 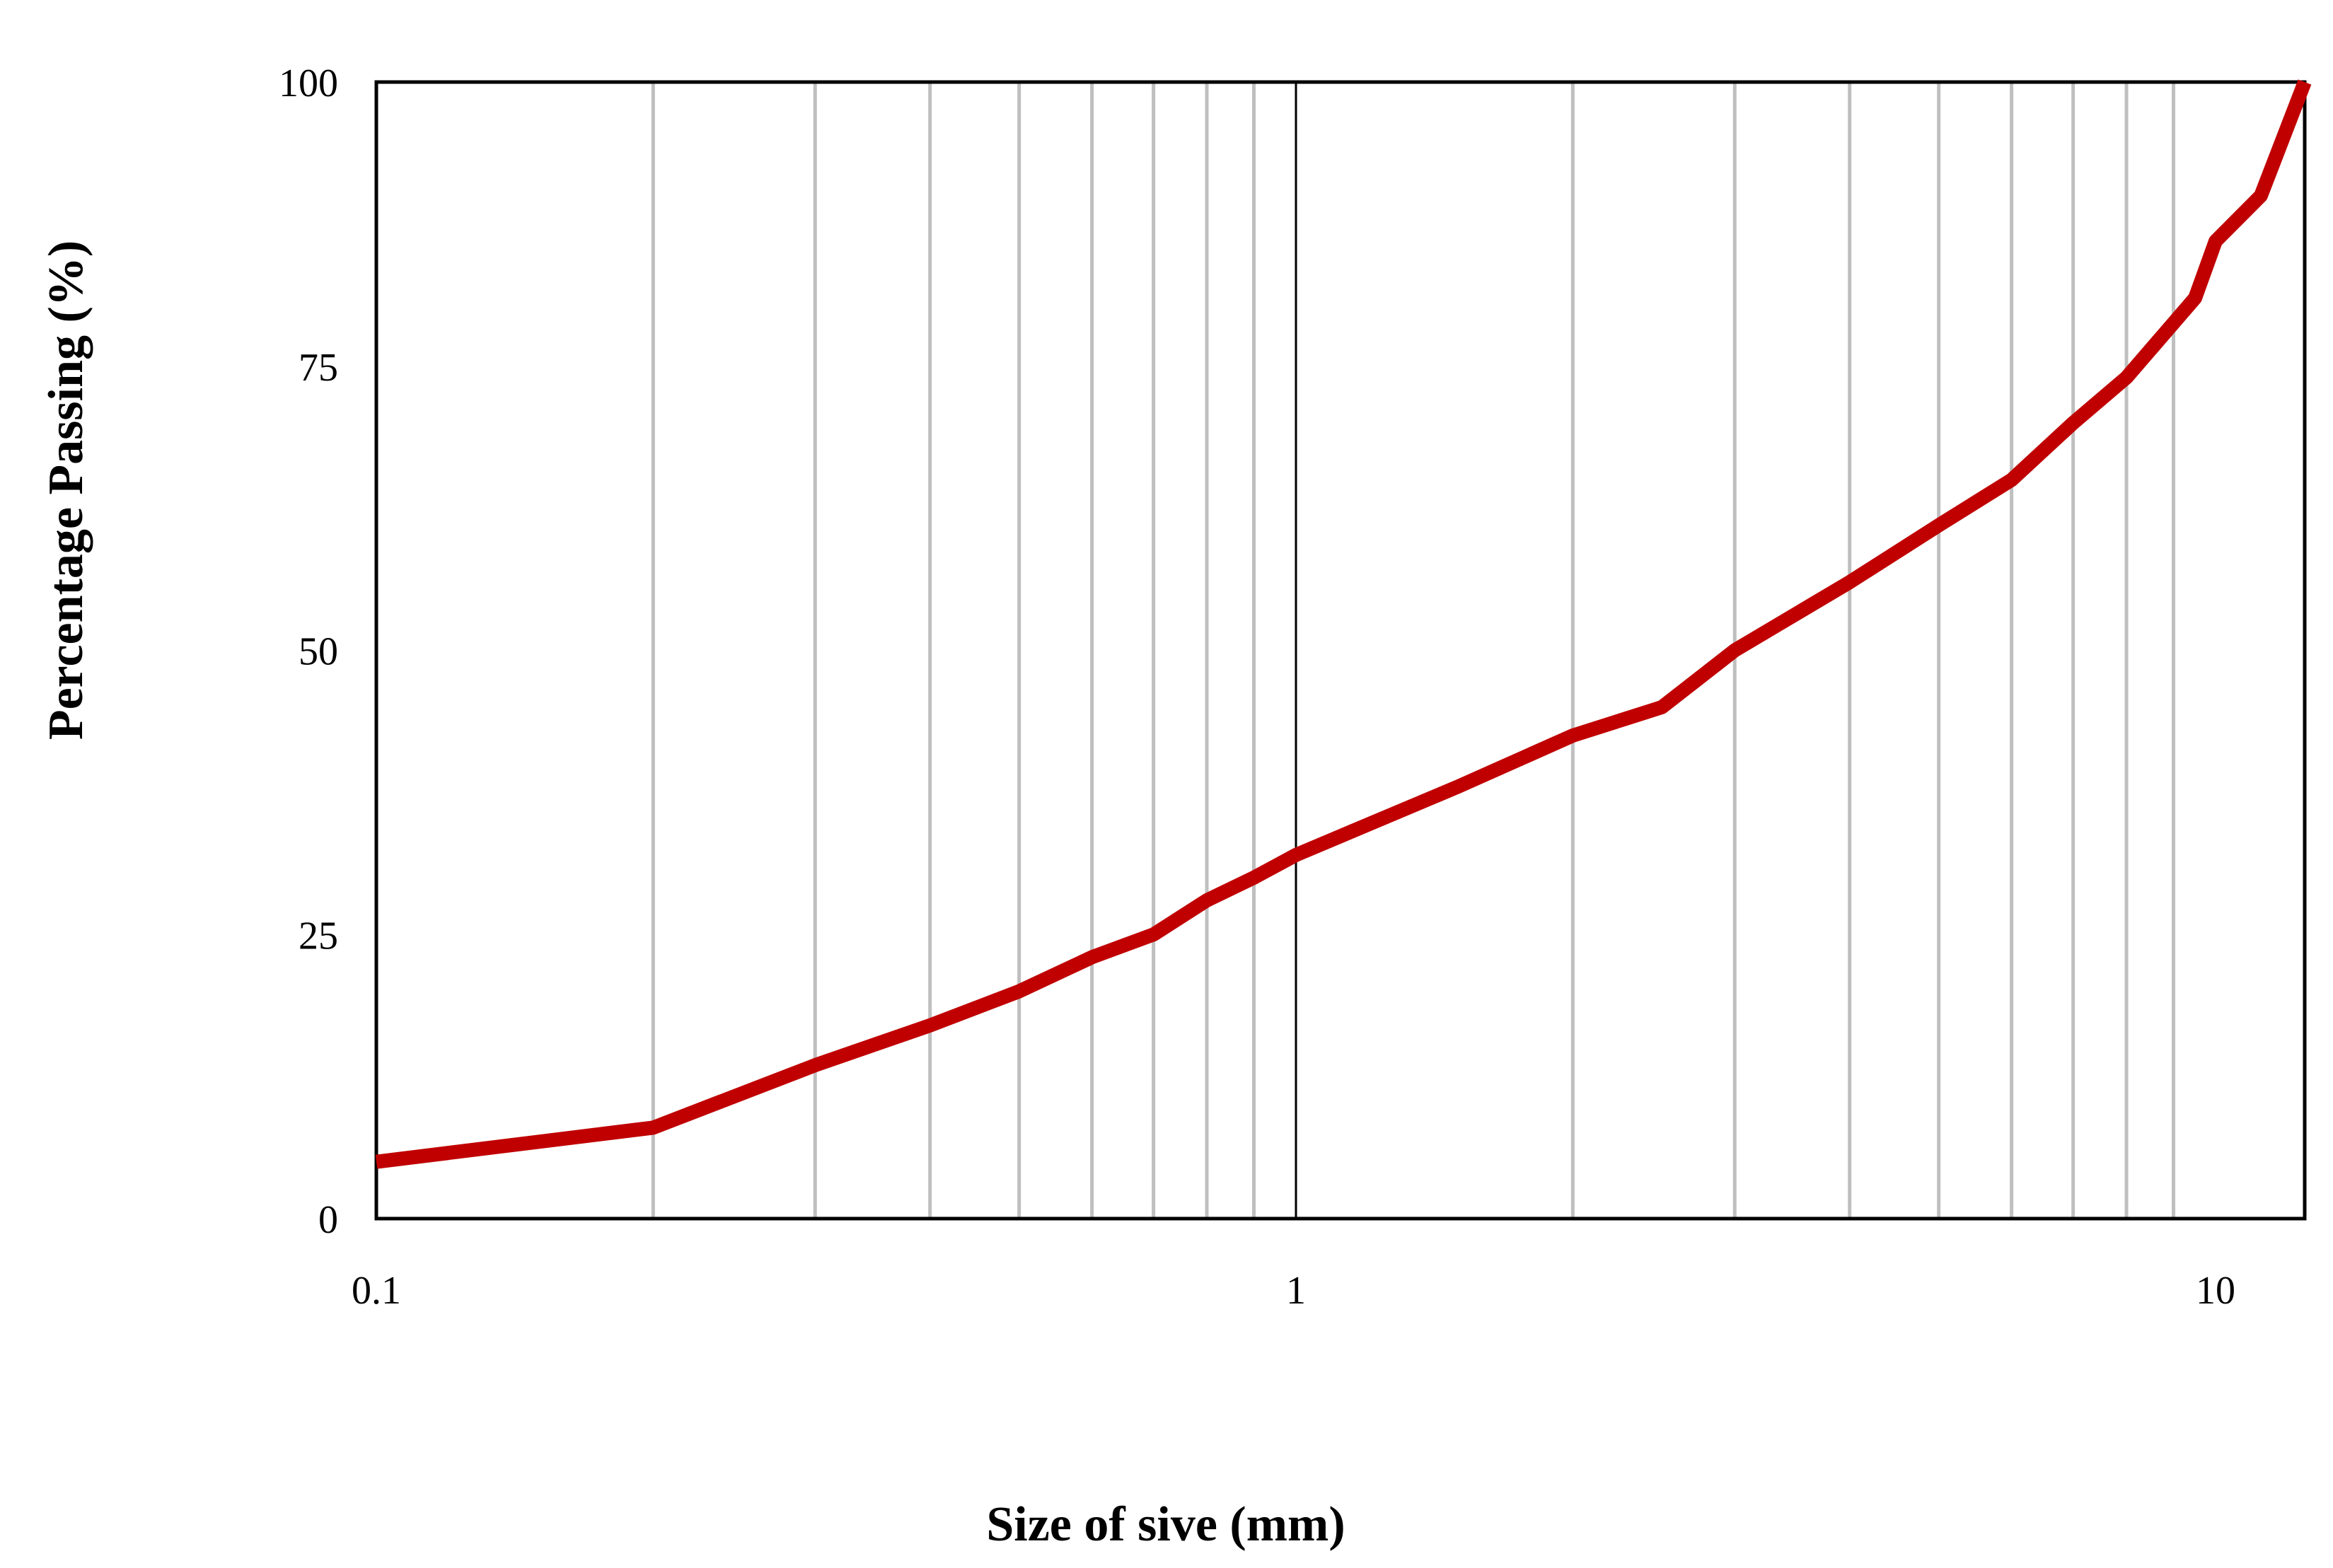 I want to click on x-tick-labels: 0.1 1 10, so click(x=1293, y=1291).